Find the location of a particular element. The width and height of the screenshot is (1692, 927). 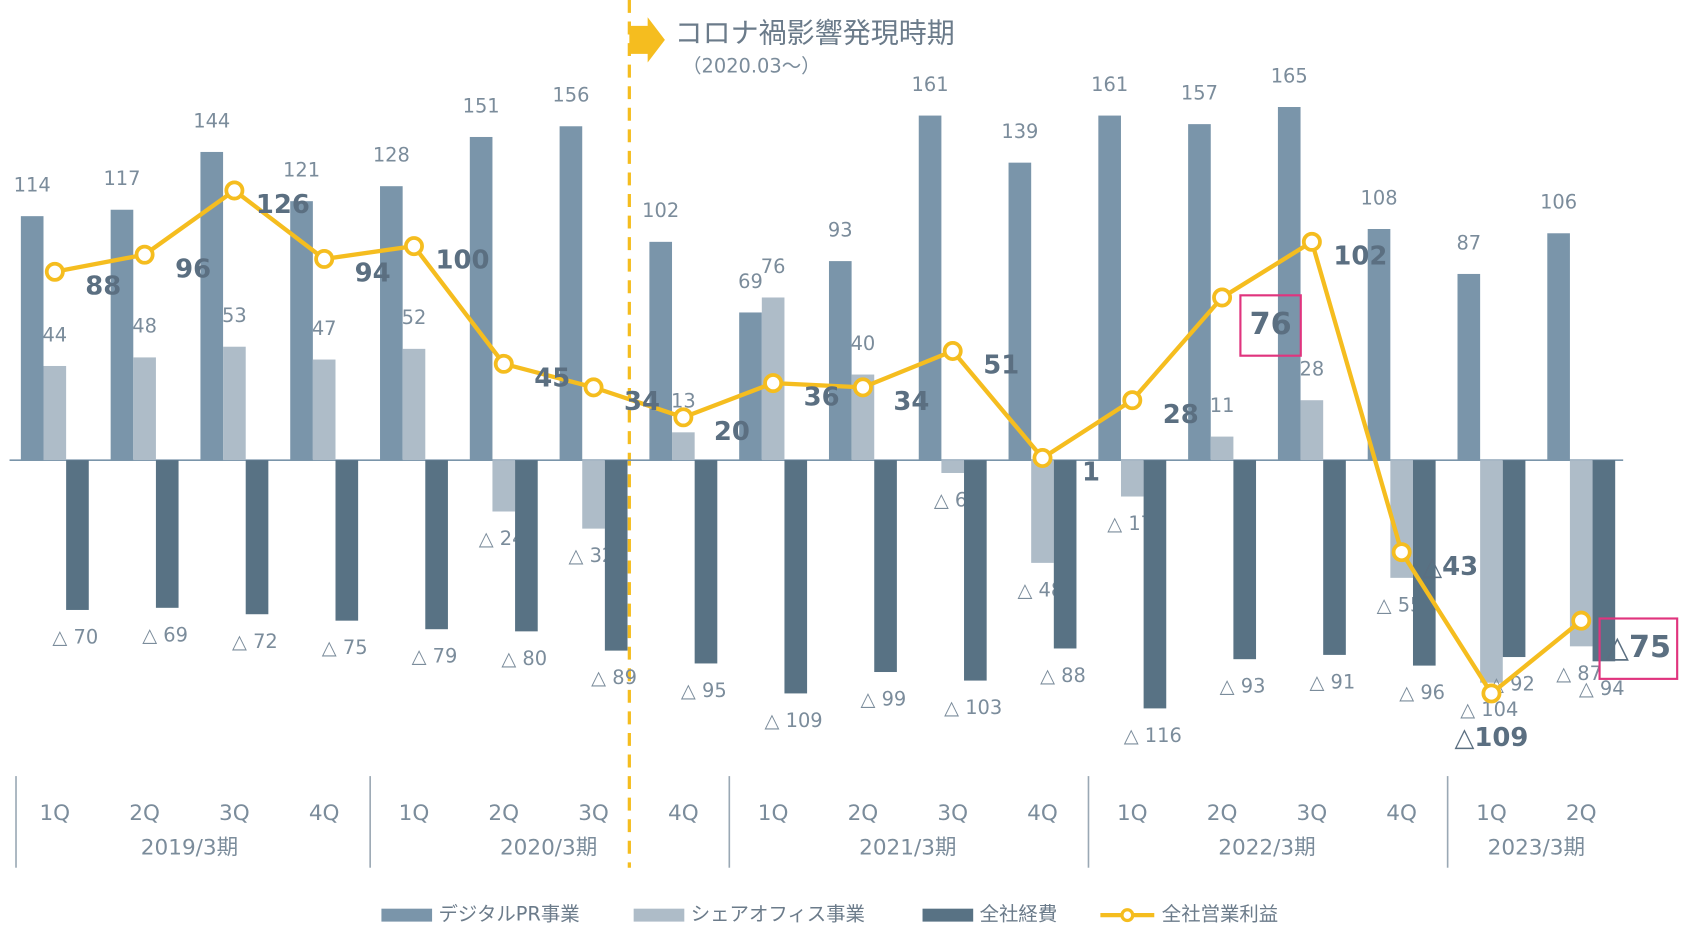

value-label: △ 91 is located at coordinates (1332, 681).